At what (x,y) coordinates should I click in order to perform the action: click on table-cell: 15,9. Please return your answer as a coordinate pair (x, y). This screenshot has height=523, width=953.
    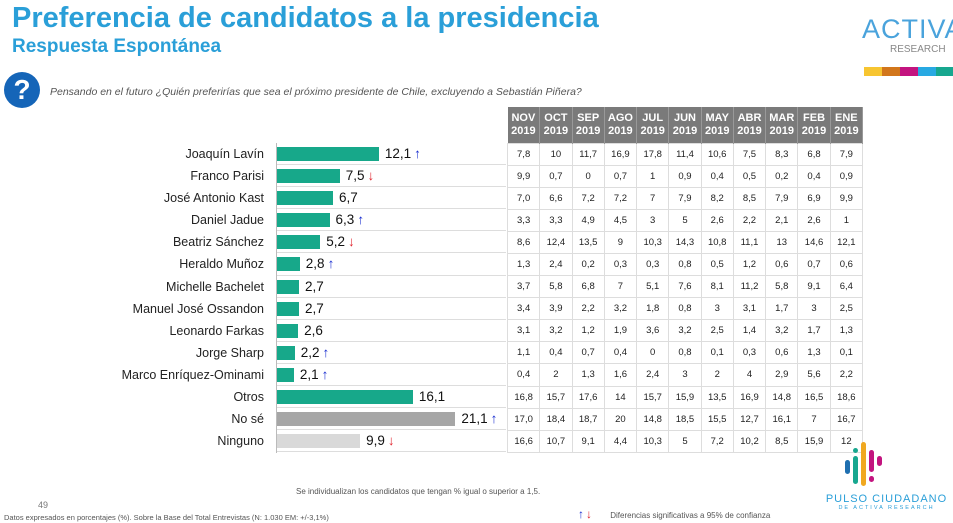
    Looking at the image, I should click on (685, 397).